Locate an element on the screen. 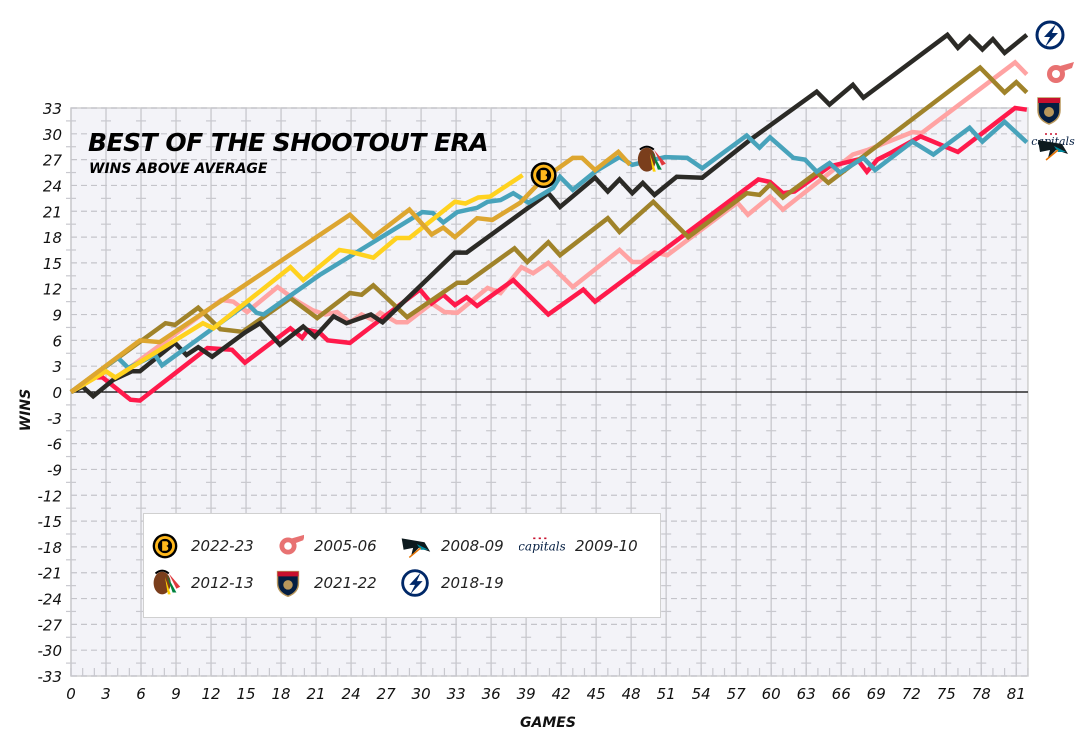  y-tick-label: 27 is located at coordinates (53, 161).